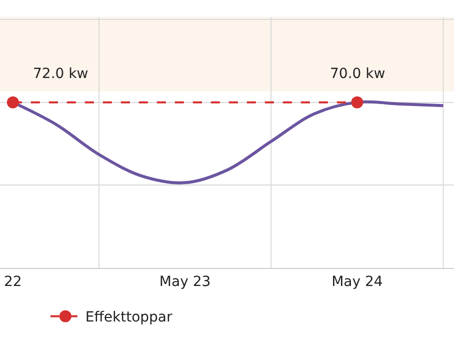  I want to click on x-tick-label: 22, so click(13, 282).